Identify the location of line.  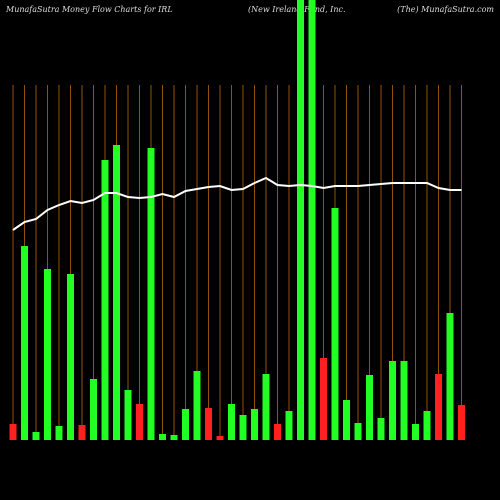
(237, 203).